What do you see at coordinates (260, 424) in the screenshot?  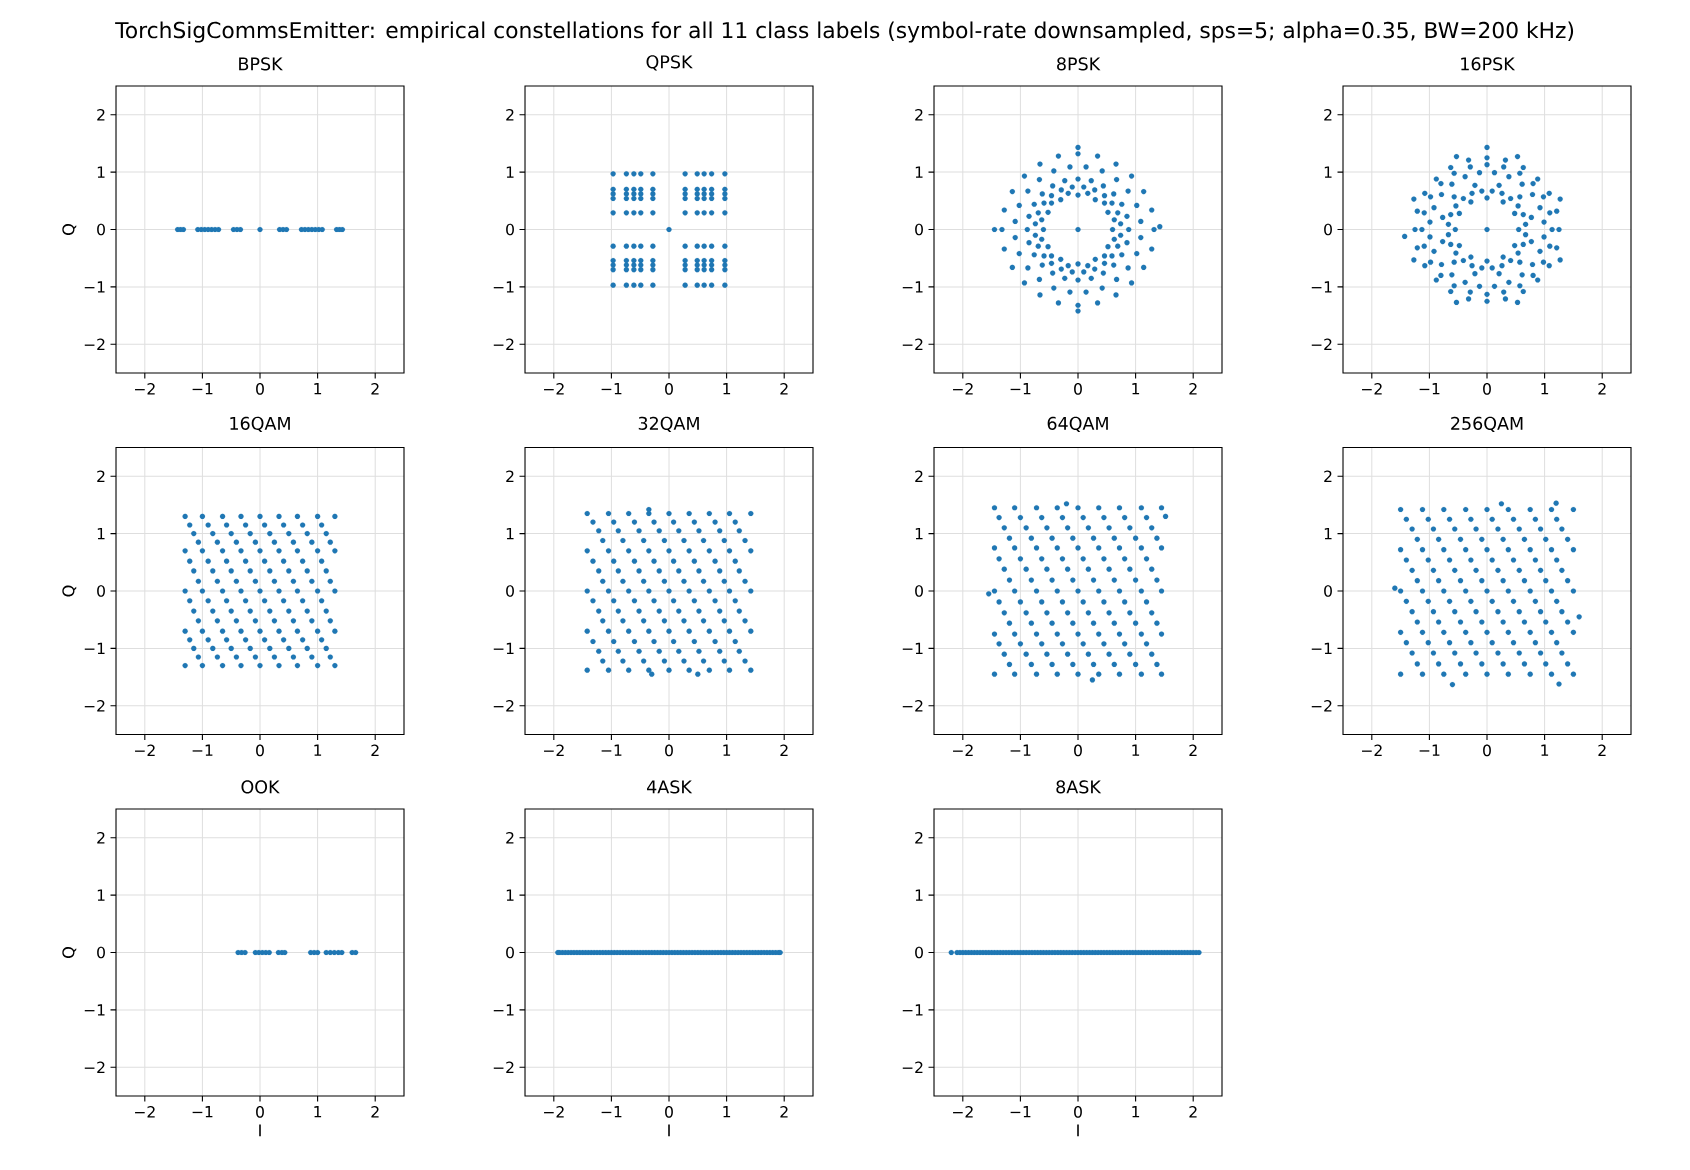 I see `chart-title: 16QAM` at bounding box center [260, 424].